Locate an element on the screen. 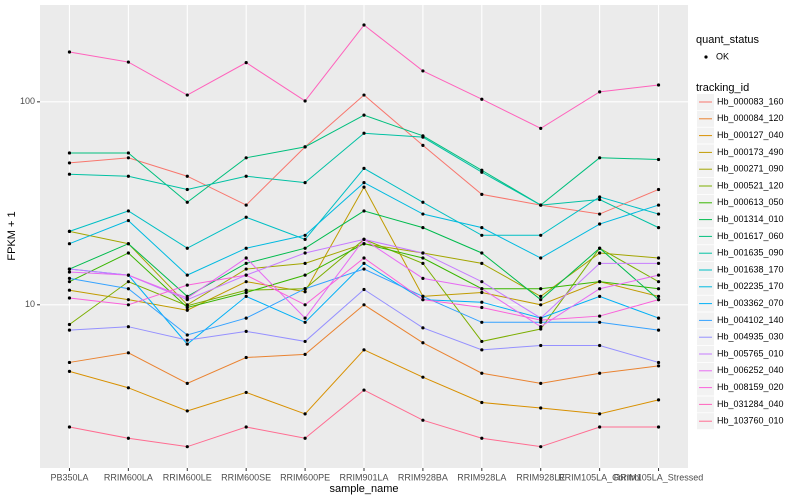 The height and width of the screenshot is (500, 800). legend-label: Hb_000084_120 is located at coordinates (750, 118).